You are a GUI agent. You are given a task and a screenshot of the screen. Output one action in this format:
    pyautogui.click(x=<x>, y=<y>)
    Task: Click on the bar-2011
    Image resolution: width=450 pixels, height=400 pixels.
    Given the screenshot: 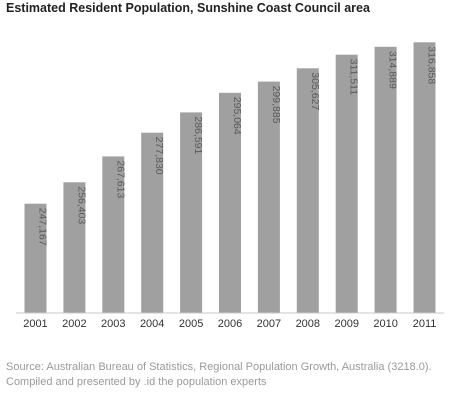 What is the action you would take?
    pyautogui.click(x=424, y=178)
    